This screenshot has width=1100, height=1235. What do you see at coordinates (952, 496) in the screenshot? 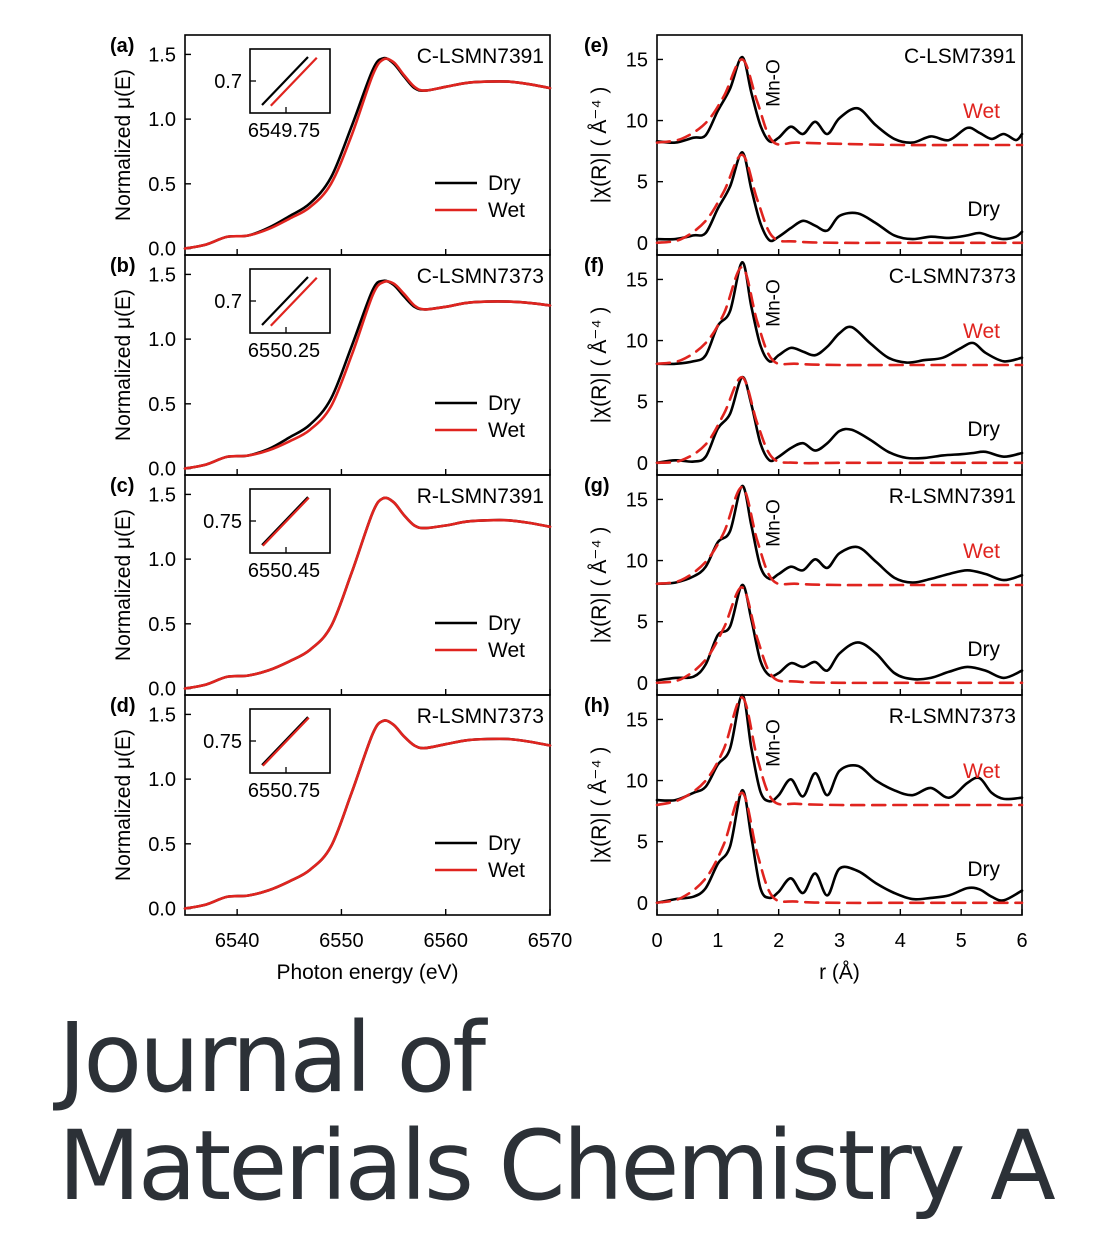
I see `panel-title: R-LSMN7391` at bounding box center [952, 496].